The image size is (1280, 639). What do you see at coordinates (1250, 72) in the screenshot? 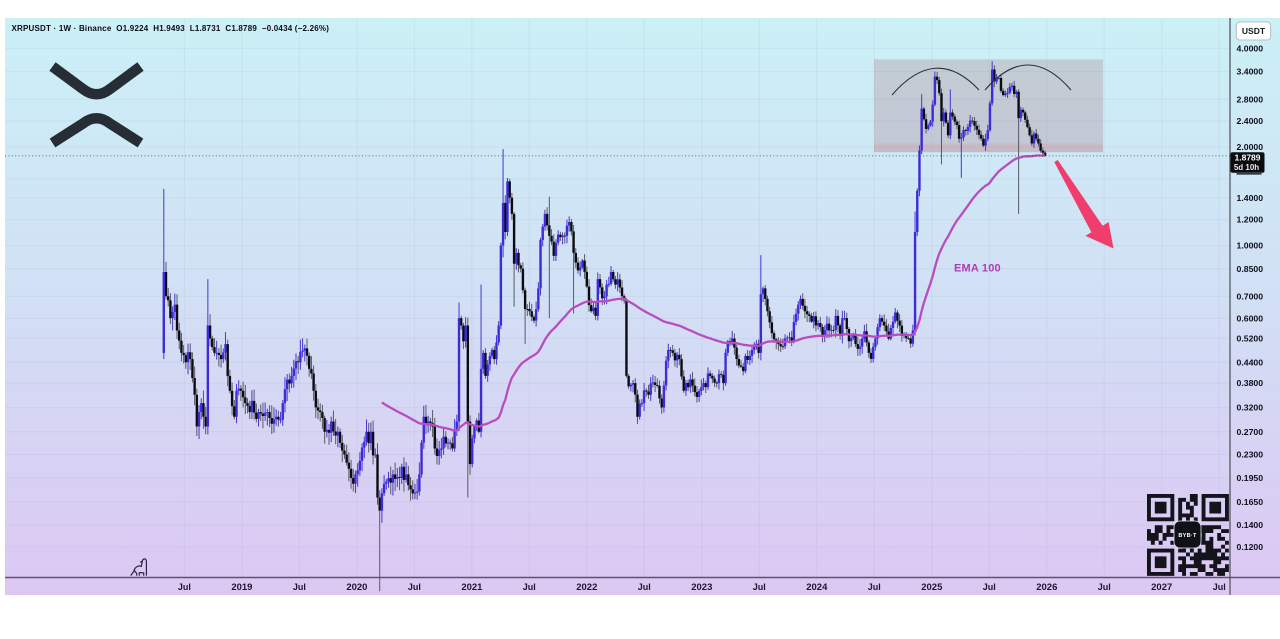
I see `svg-text: 3.4000` at bounding box center [1250, 72].